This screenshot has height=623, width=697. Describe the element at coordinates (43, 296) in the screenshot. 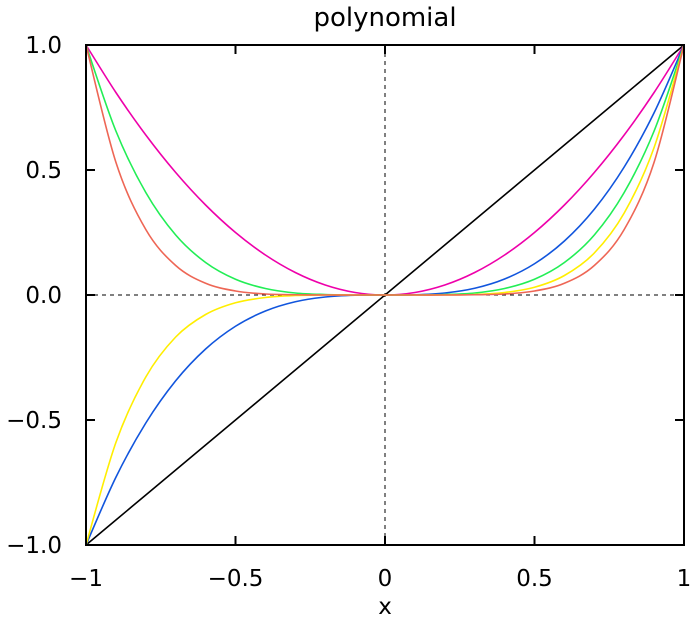

I see `y-tick-label-2: 0.0` at that location.